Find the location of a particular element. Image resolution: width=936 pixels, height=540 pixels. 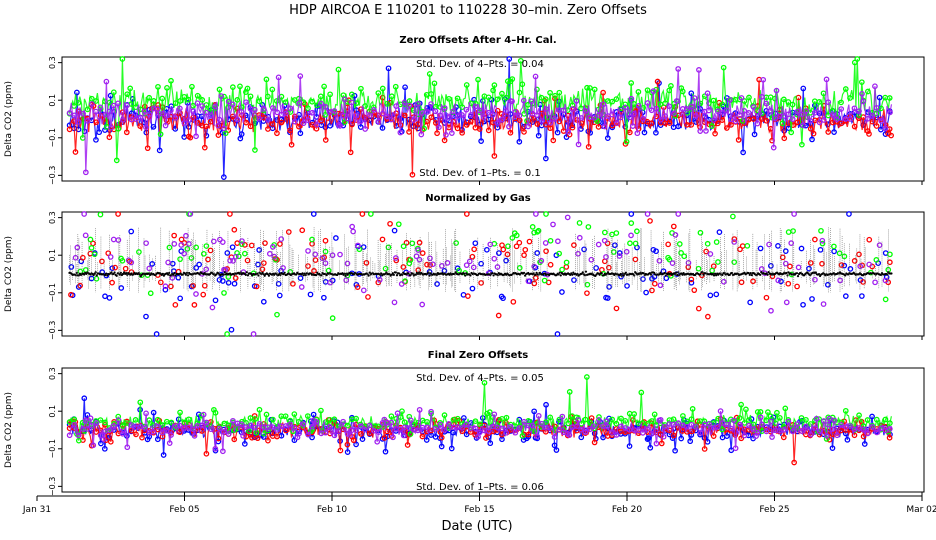

y-tick-label: −0.3 is located at coordinates (52, 175).